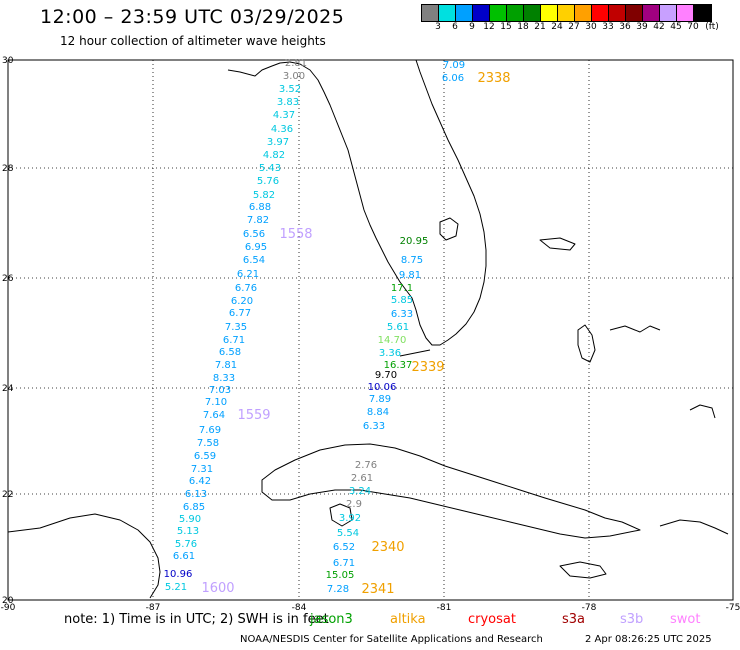 The image size is (740, 650). I want to click on latitude-tick-label: 20, so click(8, 601).